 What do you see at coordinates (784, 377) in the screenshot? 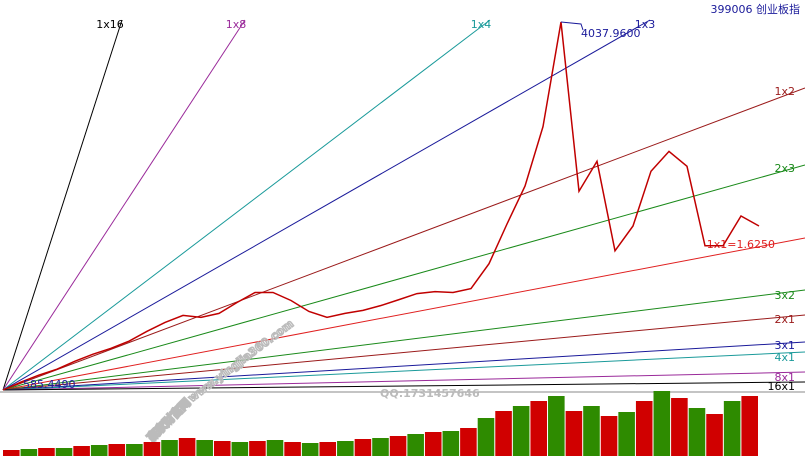
I see `fan-label: 8x1` at bounding box center [784, 377].